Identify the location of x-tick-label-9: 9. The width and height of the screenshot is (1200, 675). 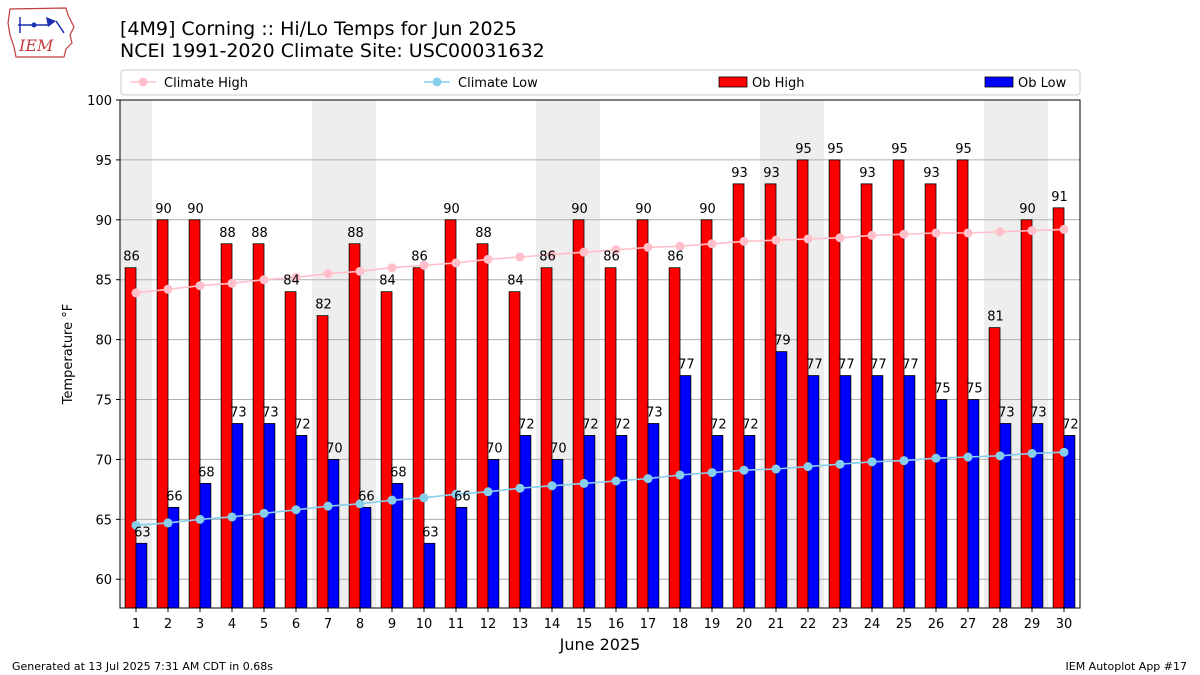
(392, 624).